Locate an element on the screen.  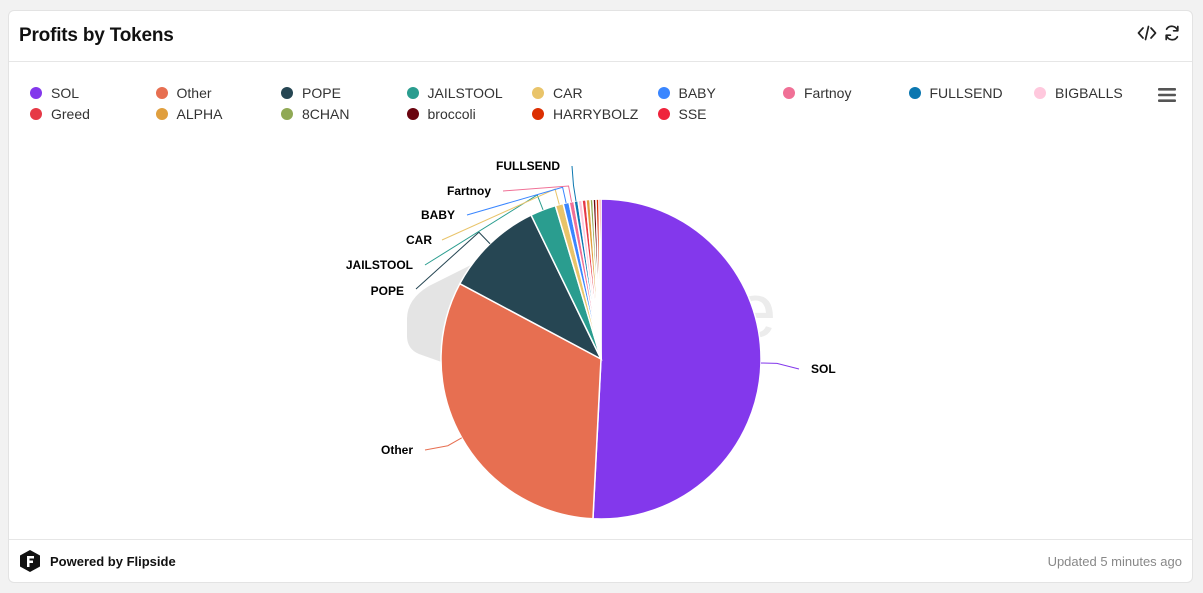
flipside-branding: Powered by Flipside is located at coordinates (97, 561).